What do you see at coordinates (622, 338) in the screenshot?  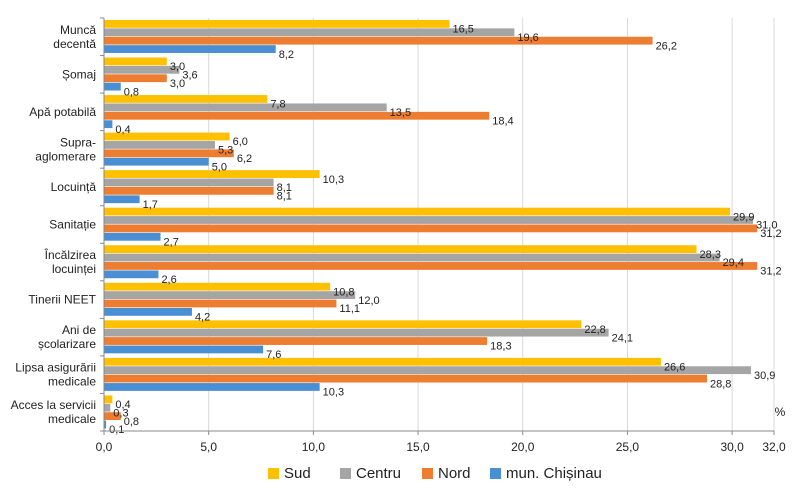 I see `data-label: 24,1` at bounding box center [622, 338].